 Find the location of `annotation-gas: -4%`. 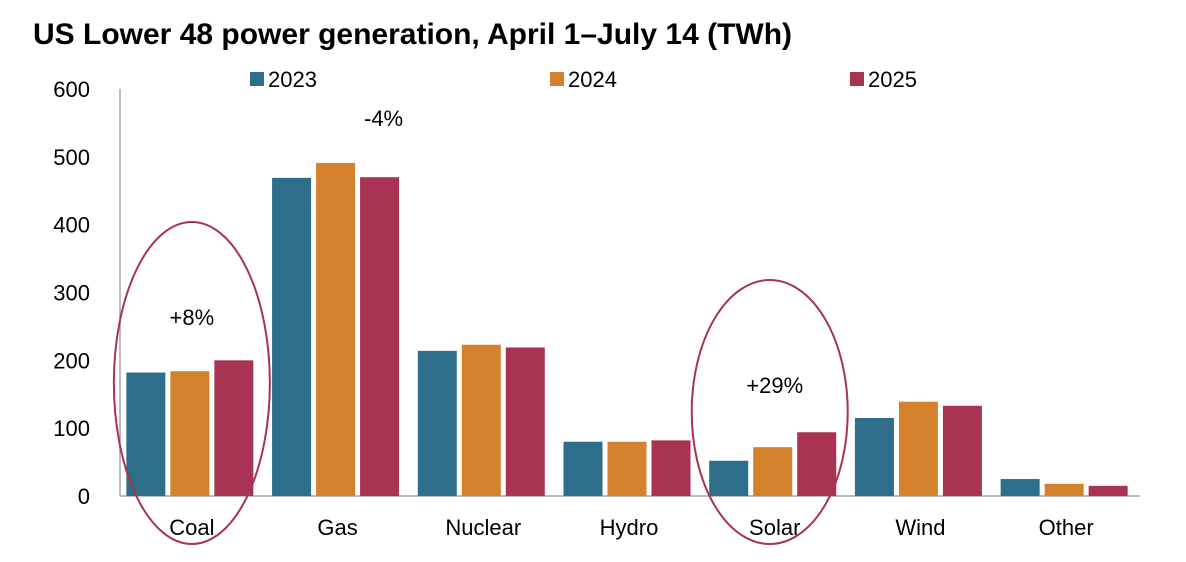

annotation-gas: -4% is located at coordinates (383, 118).